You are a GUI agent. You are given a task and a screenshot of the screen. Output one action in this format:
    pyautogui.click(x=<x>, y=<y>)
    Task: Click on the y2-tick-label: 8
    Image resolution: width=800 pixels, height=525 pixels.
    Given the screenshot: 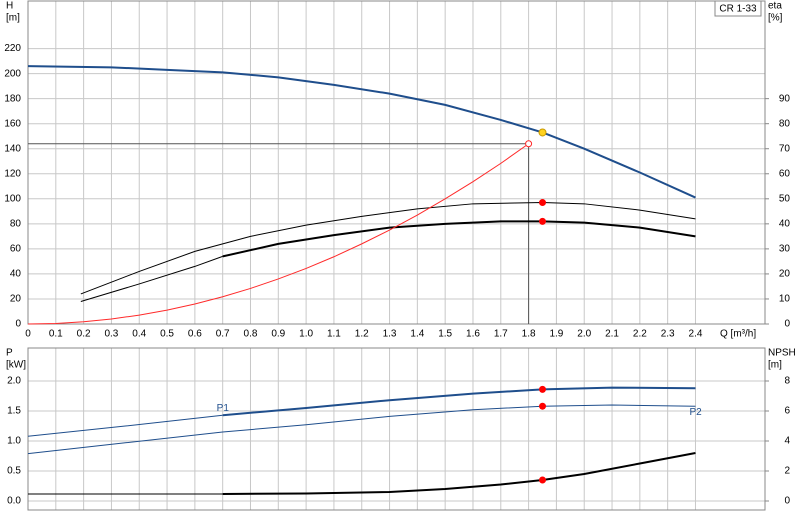 What is the action you would take?
    pyautogui.click(x=787, y=381)
    